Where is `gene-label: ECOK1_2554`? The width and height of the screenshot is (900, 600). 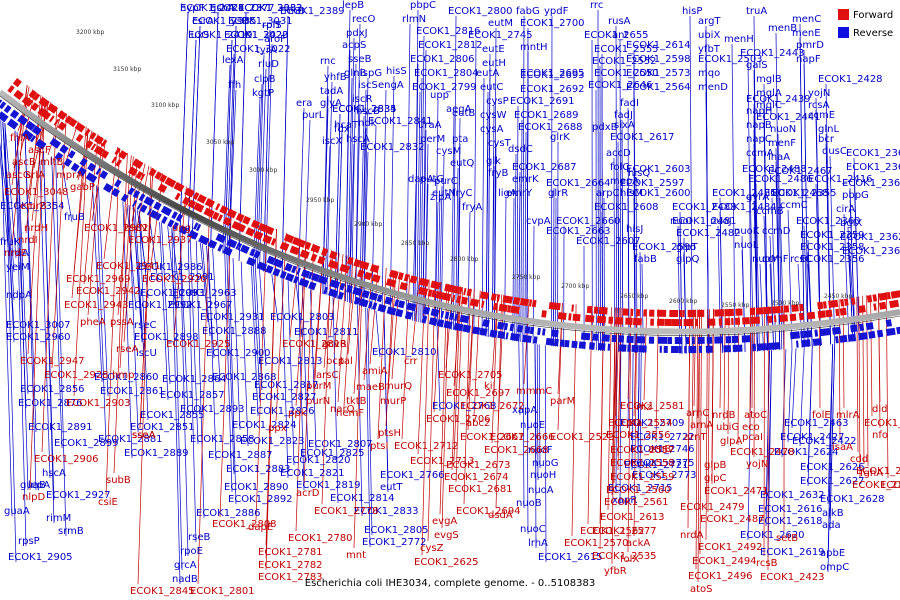 gene-label: ECOK1_2554 is located at coordinates (640, 423).